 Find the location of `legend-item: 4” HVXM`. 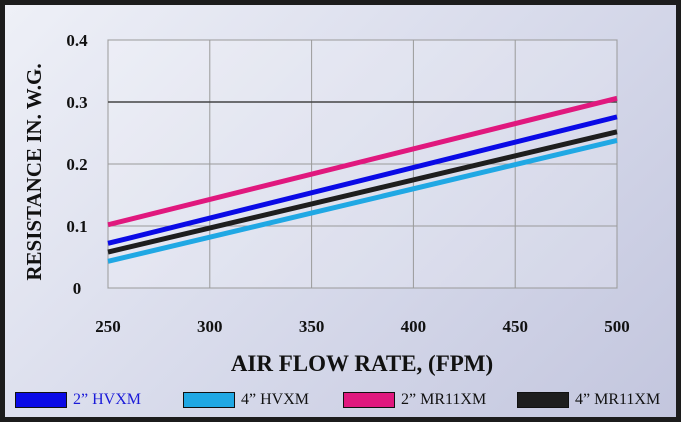

legend-item: 4” HVXM is located at coordinates (246, 400).